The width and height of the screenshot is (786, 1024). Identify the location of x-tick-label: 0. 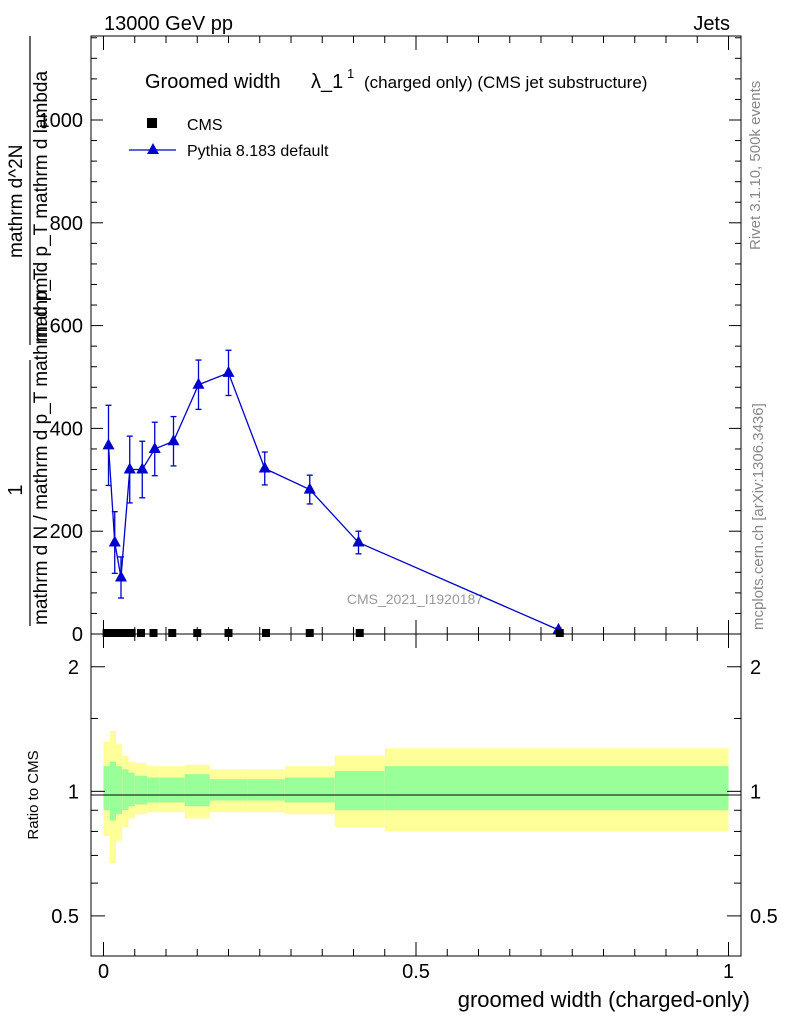
(103, 972).